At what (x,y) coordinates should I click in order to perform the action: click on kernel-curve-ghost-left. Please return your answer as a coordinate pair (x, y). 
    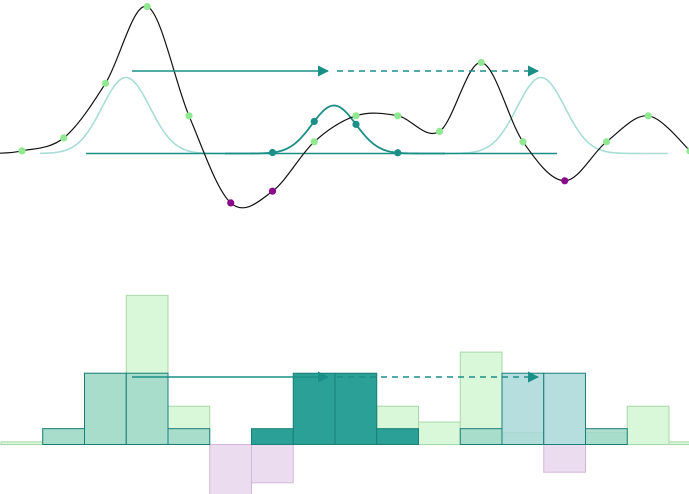
    Looking at the image, I should click on (139, 115).